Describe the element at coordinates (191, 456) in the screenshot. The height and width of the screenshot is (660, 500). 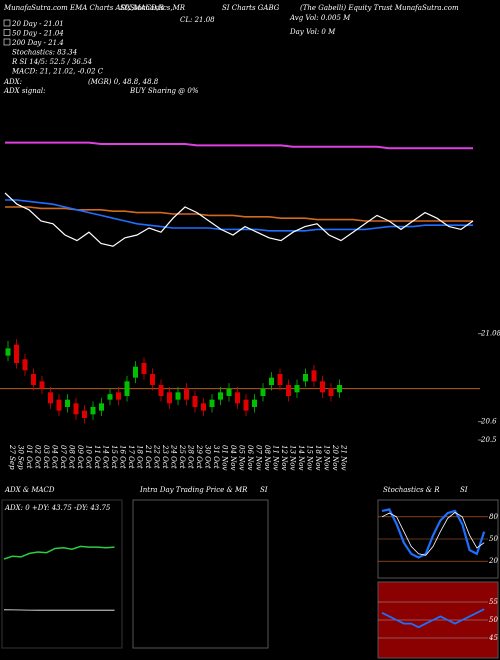
I see `x-tick-label: 28 Oct` at that location.